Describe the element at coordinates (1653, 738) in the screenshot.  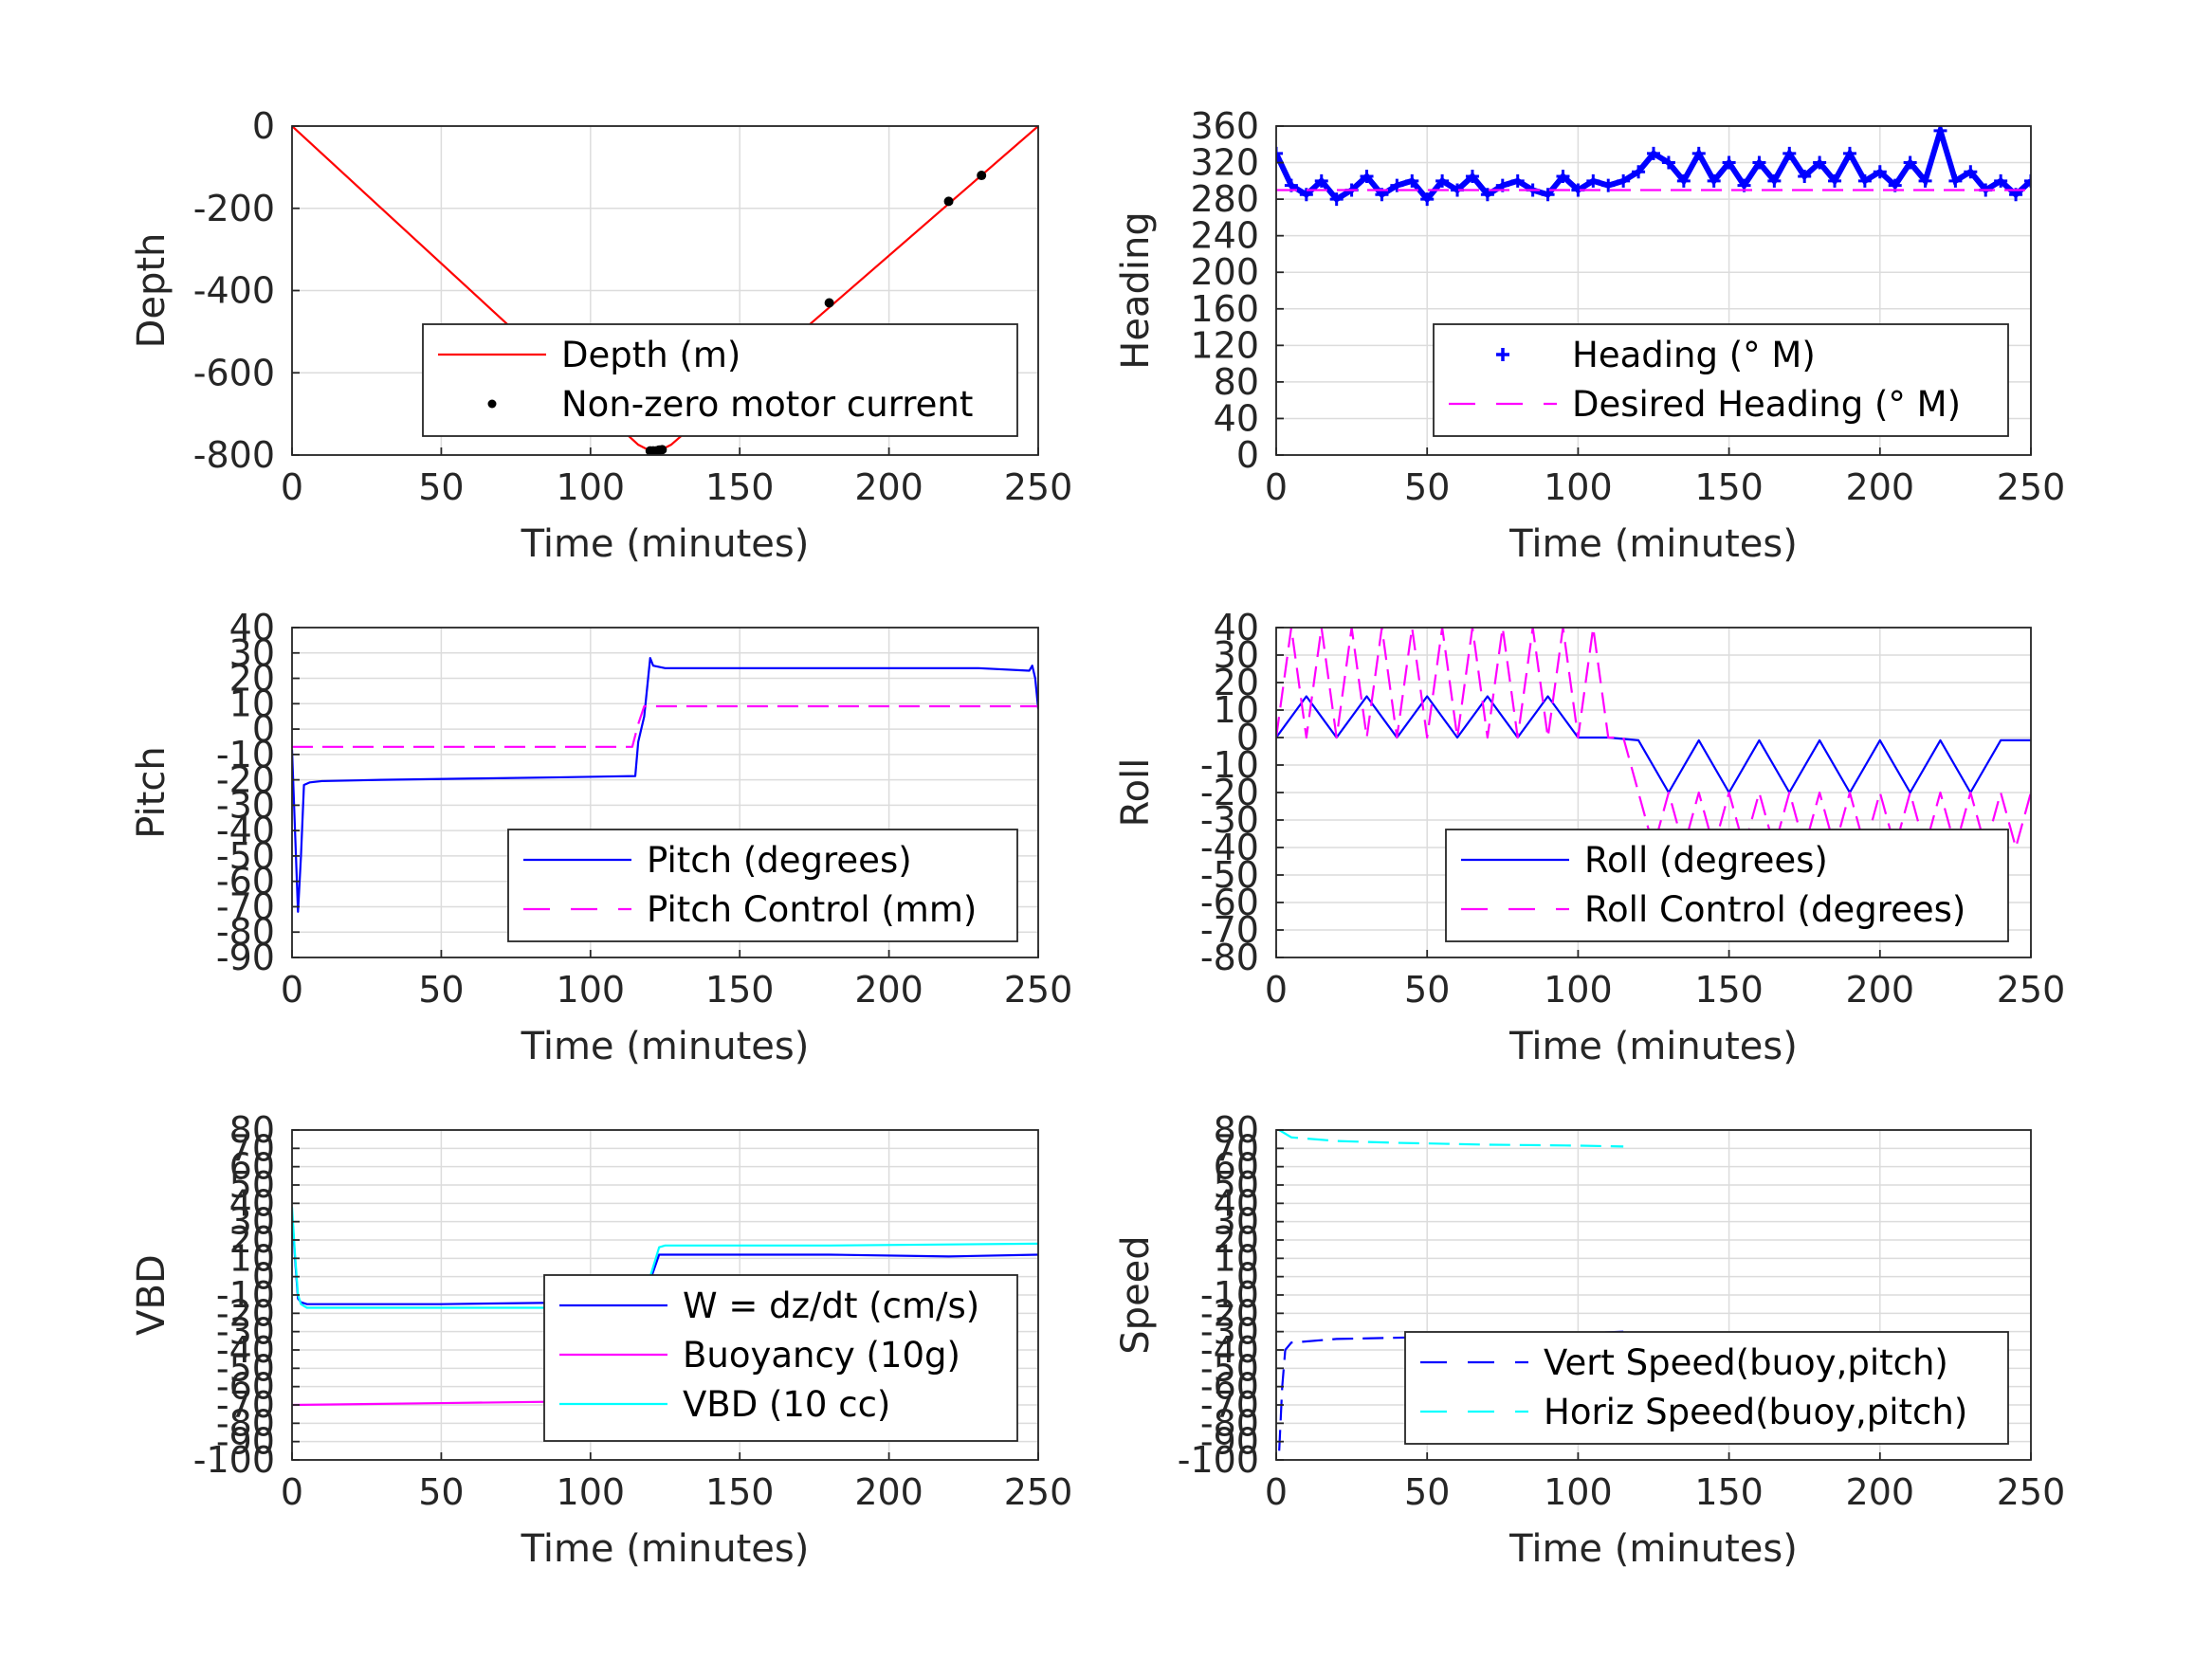
I see `chart-roll-series-1-line` at that location.